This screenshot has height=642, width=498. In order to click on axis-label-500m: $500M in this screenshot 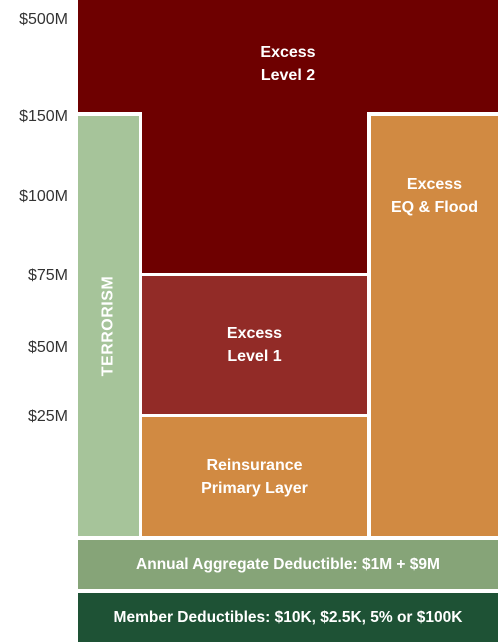, I will do `click(43, 19)`.